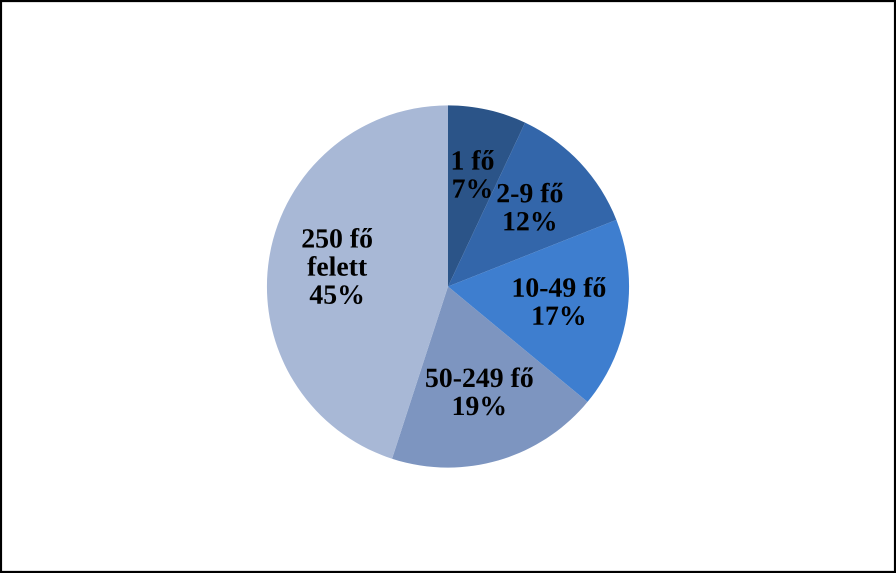 This screenshot has width=896, height=573. Describe the element at coordinates (479, 406) in the screenshot. I see `data-label: 19%` at that location.